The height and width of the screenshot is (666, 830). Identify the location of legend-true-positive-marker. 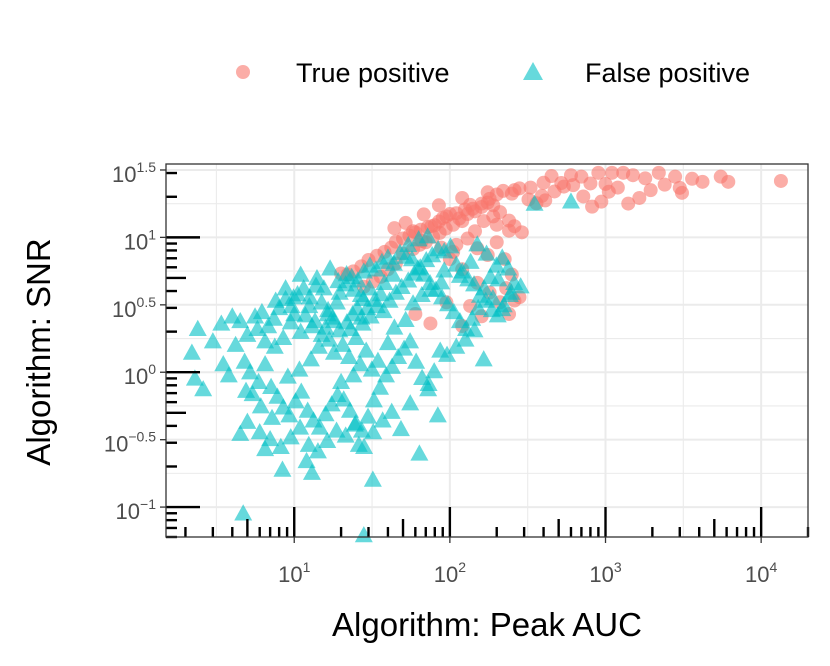
(243, 72).